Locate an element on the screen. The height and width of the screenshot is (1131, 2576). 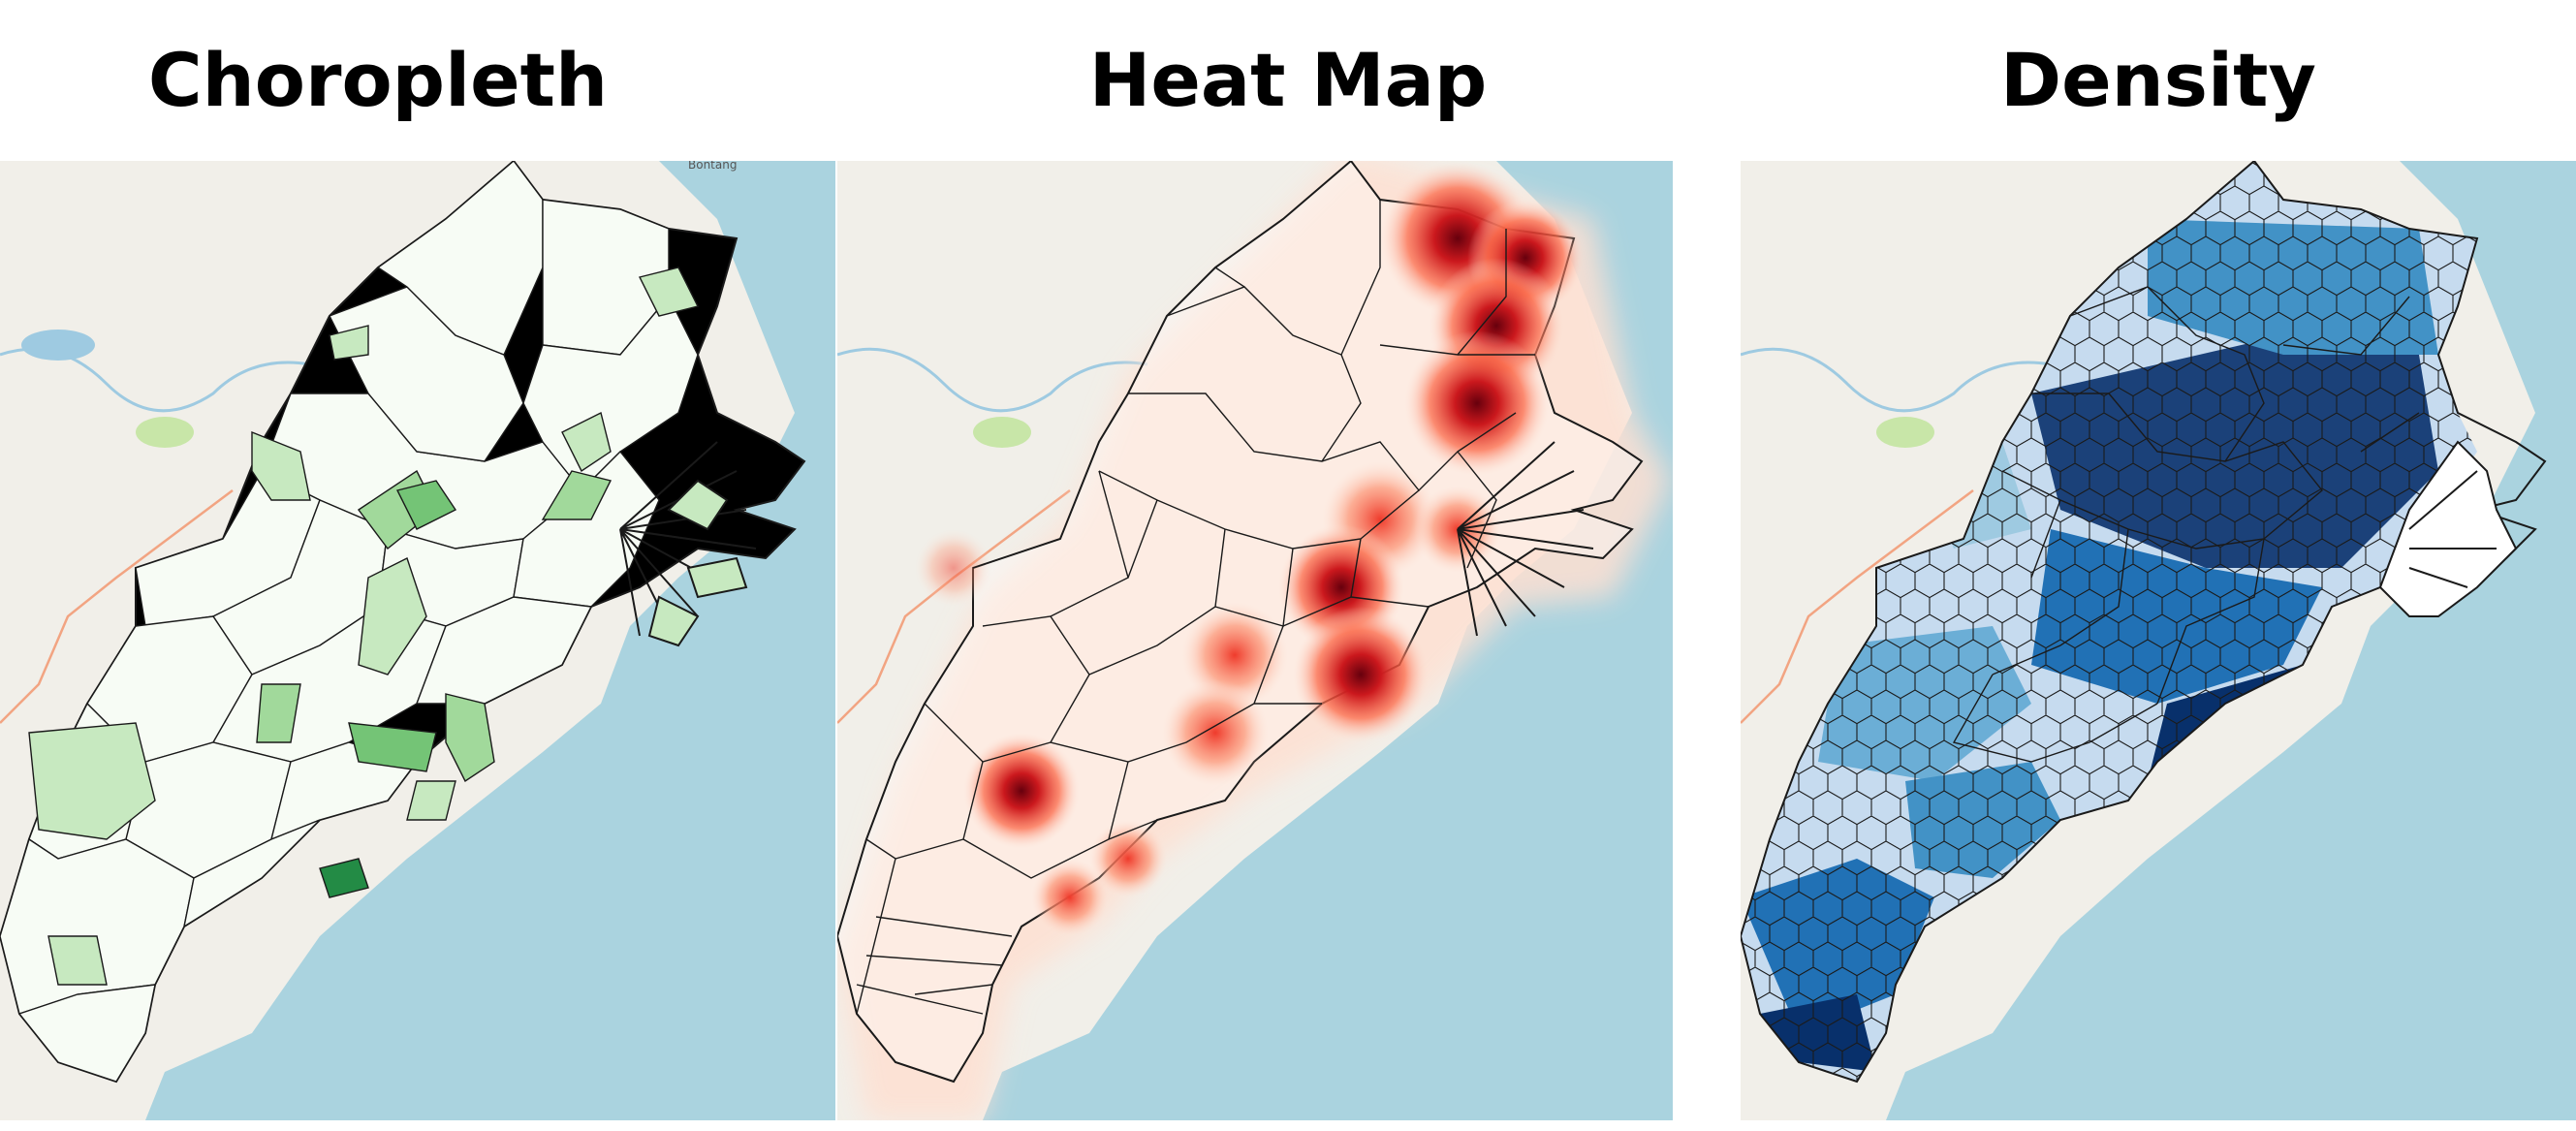
density-title: Density is located at coordinates (2158, 80).